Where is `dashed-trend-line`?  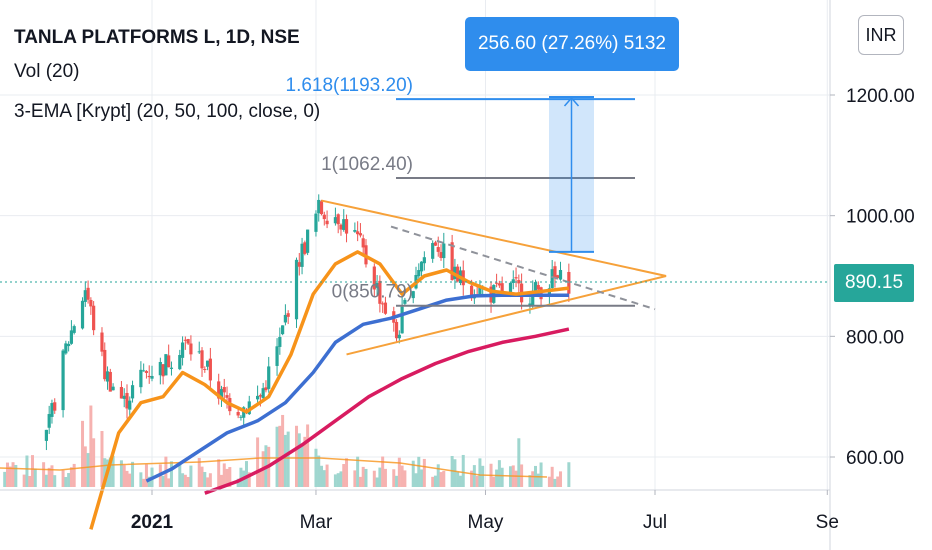 dashed-trend-line is located at coordinates (523, 268).